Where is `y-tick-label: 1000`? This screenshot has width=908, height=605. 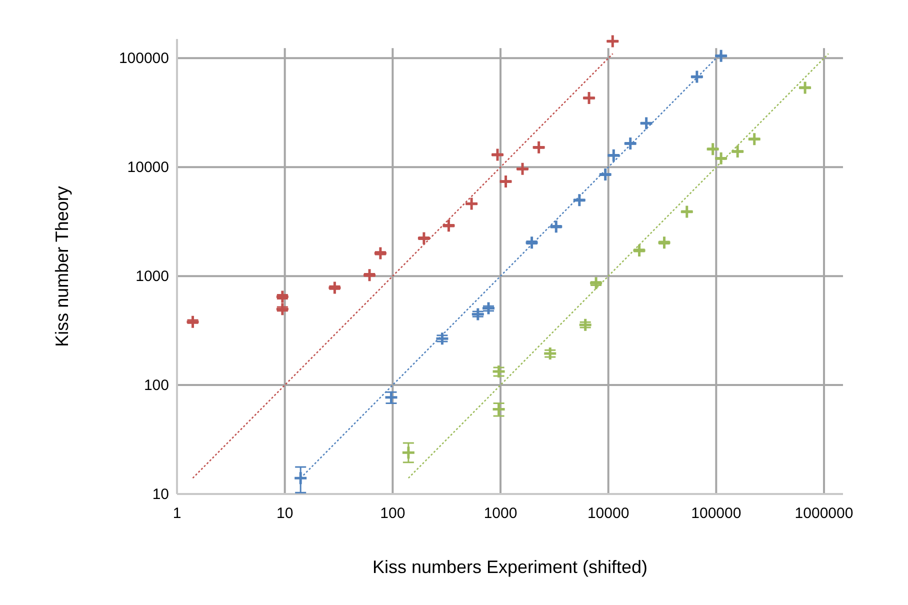
y-tick-label: 1000 is located at coordinates (152, 277).